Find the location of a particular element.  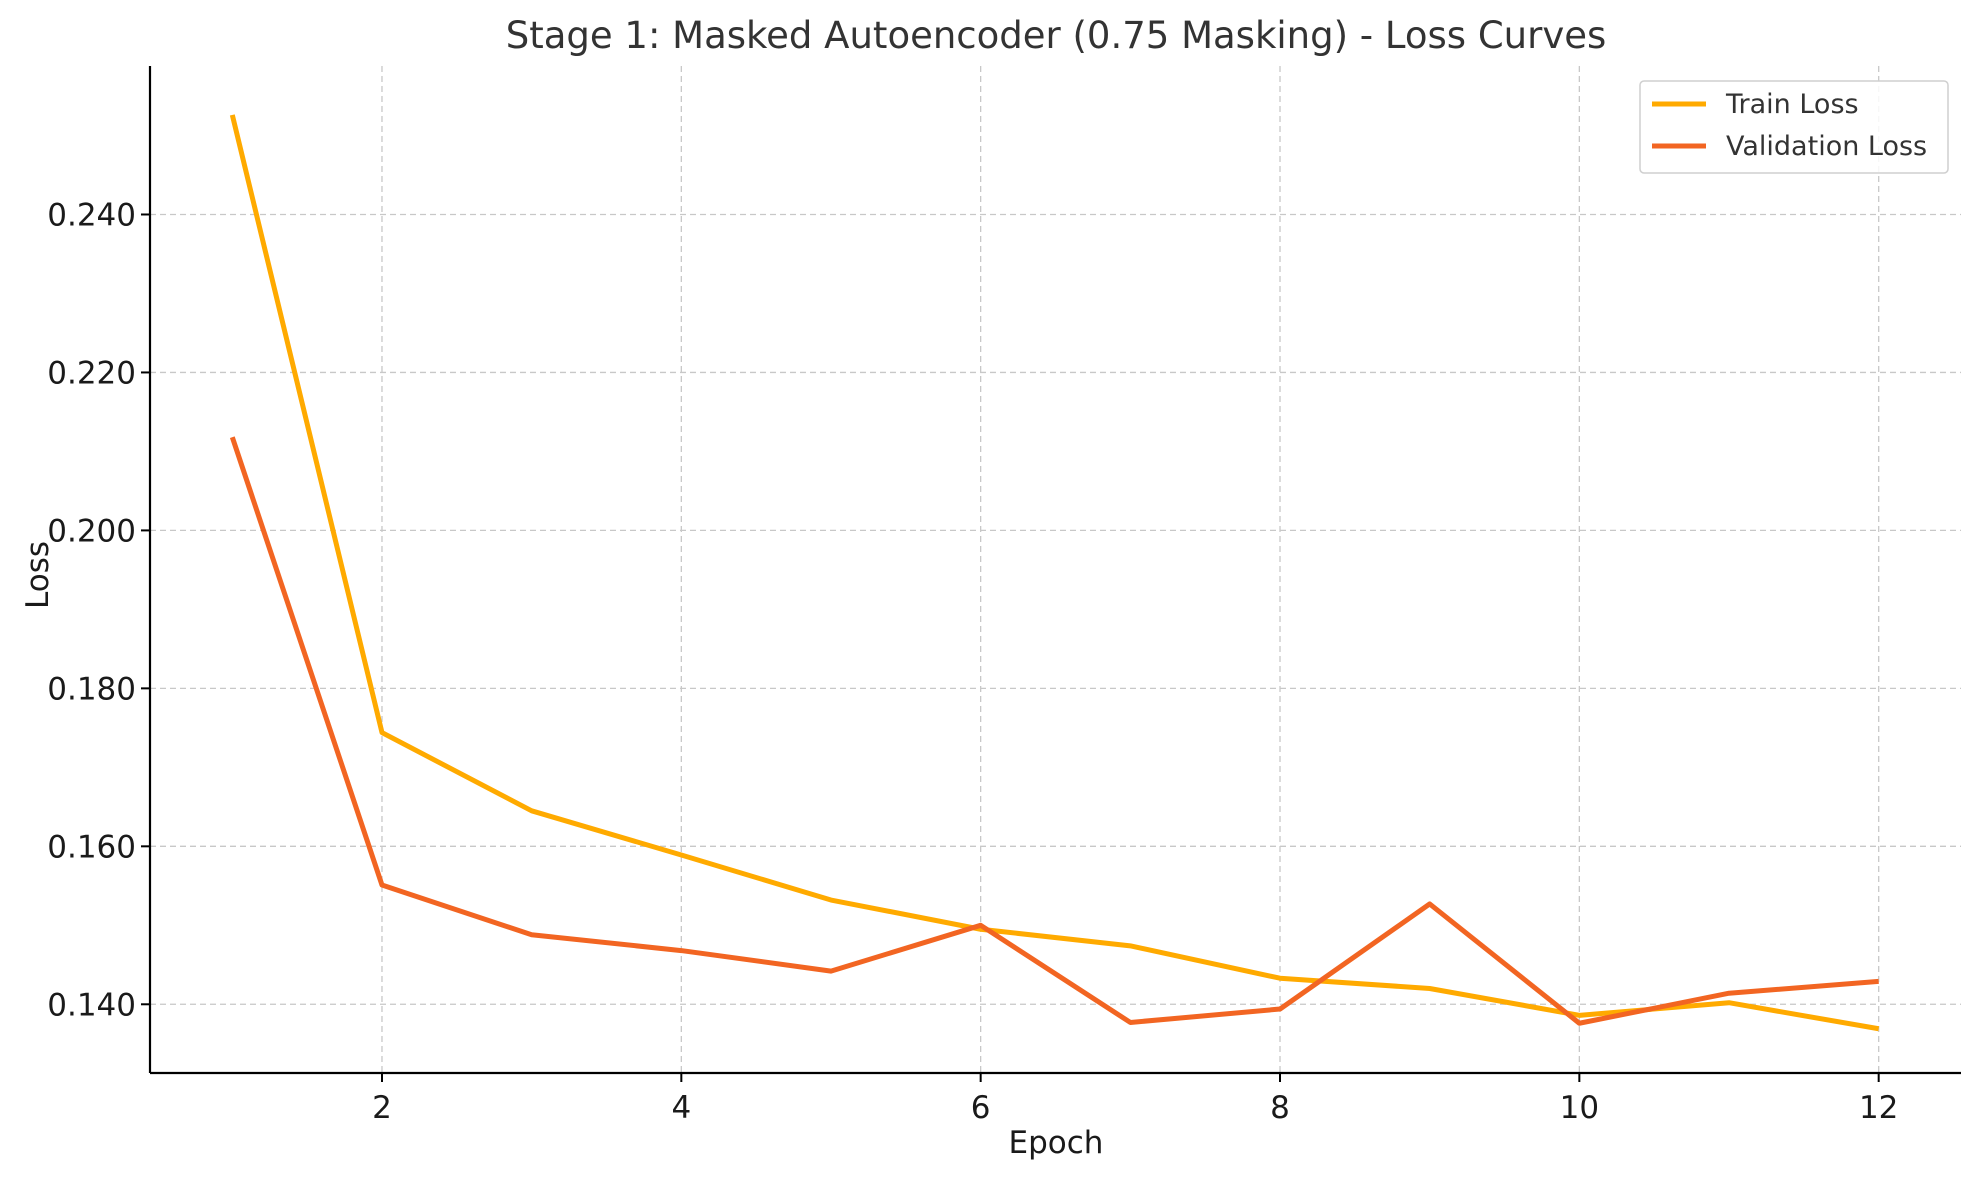

x-tick-label: 2 is located at coordinates (382, 1108).